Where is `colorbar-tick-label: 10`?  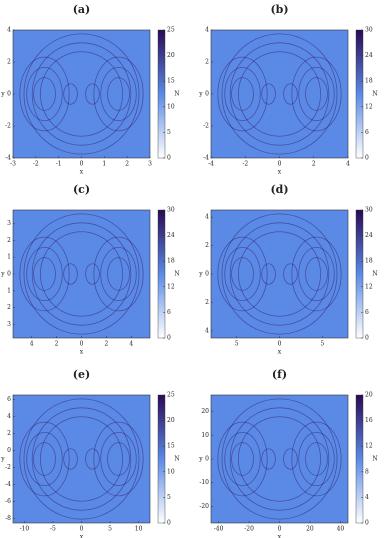
colorbar-tick-label: 10 is located at coordinates (171, 106).